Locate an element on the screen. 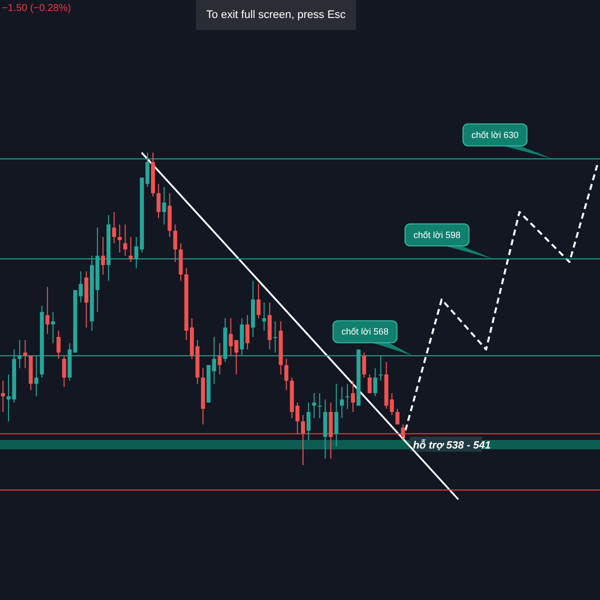  ref-line-label: chốt lời 598 is located at coordinates (437, 235).